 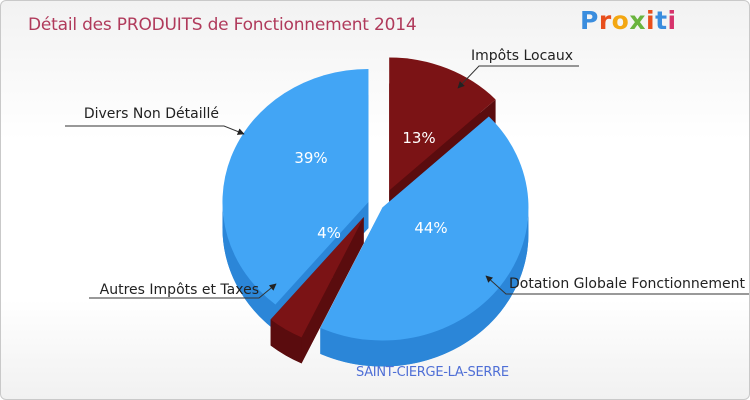 I want to click on brand-letter: P, so click(x=589, y=20).